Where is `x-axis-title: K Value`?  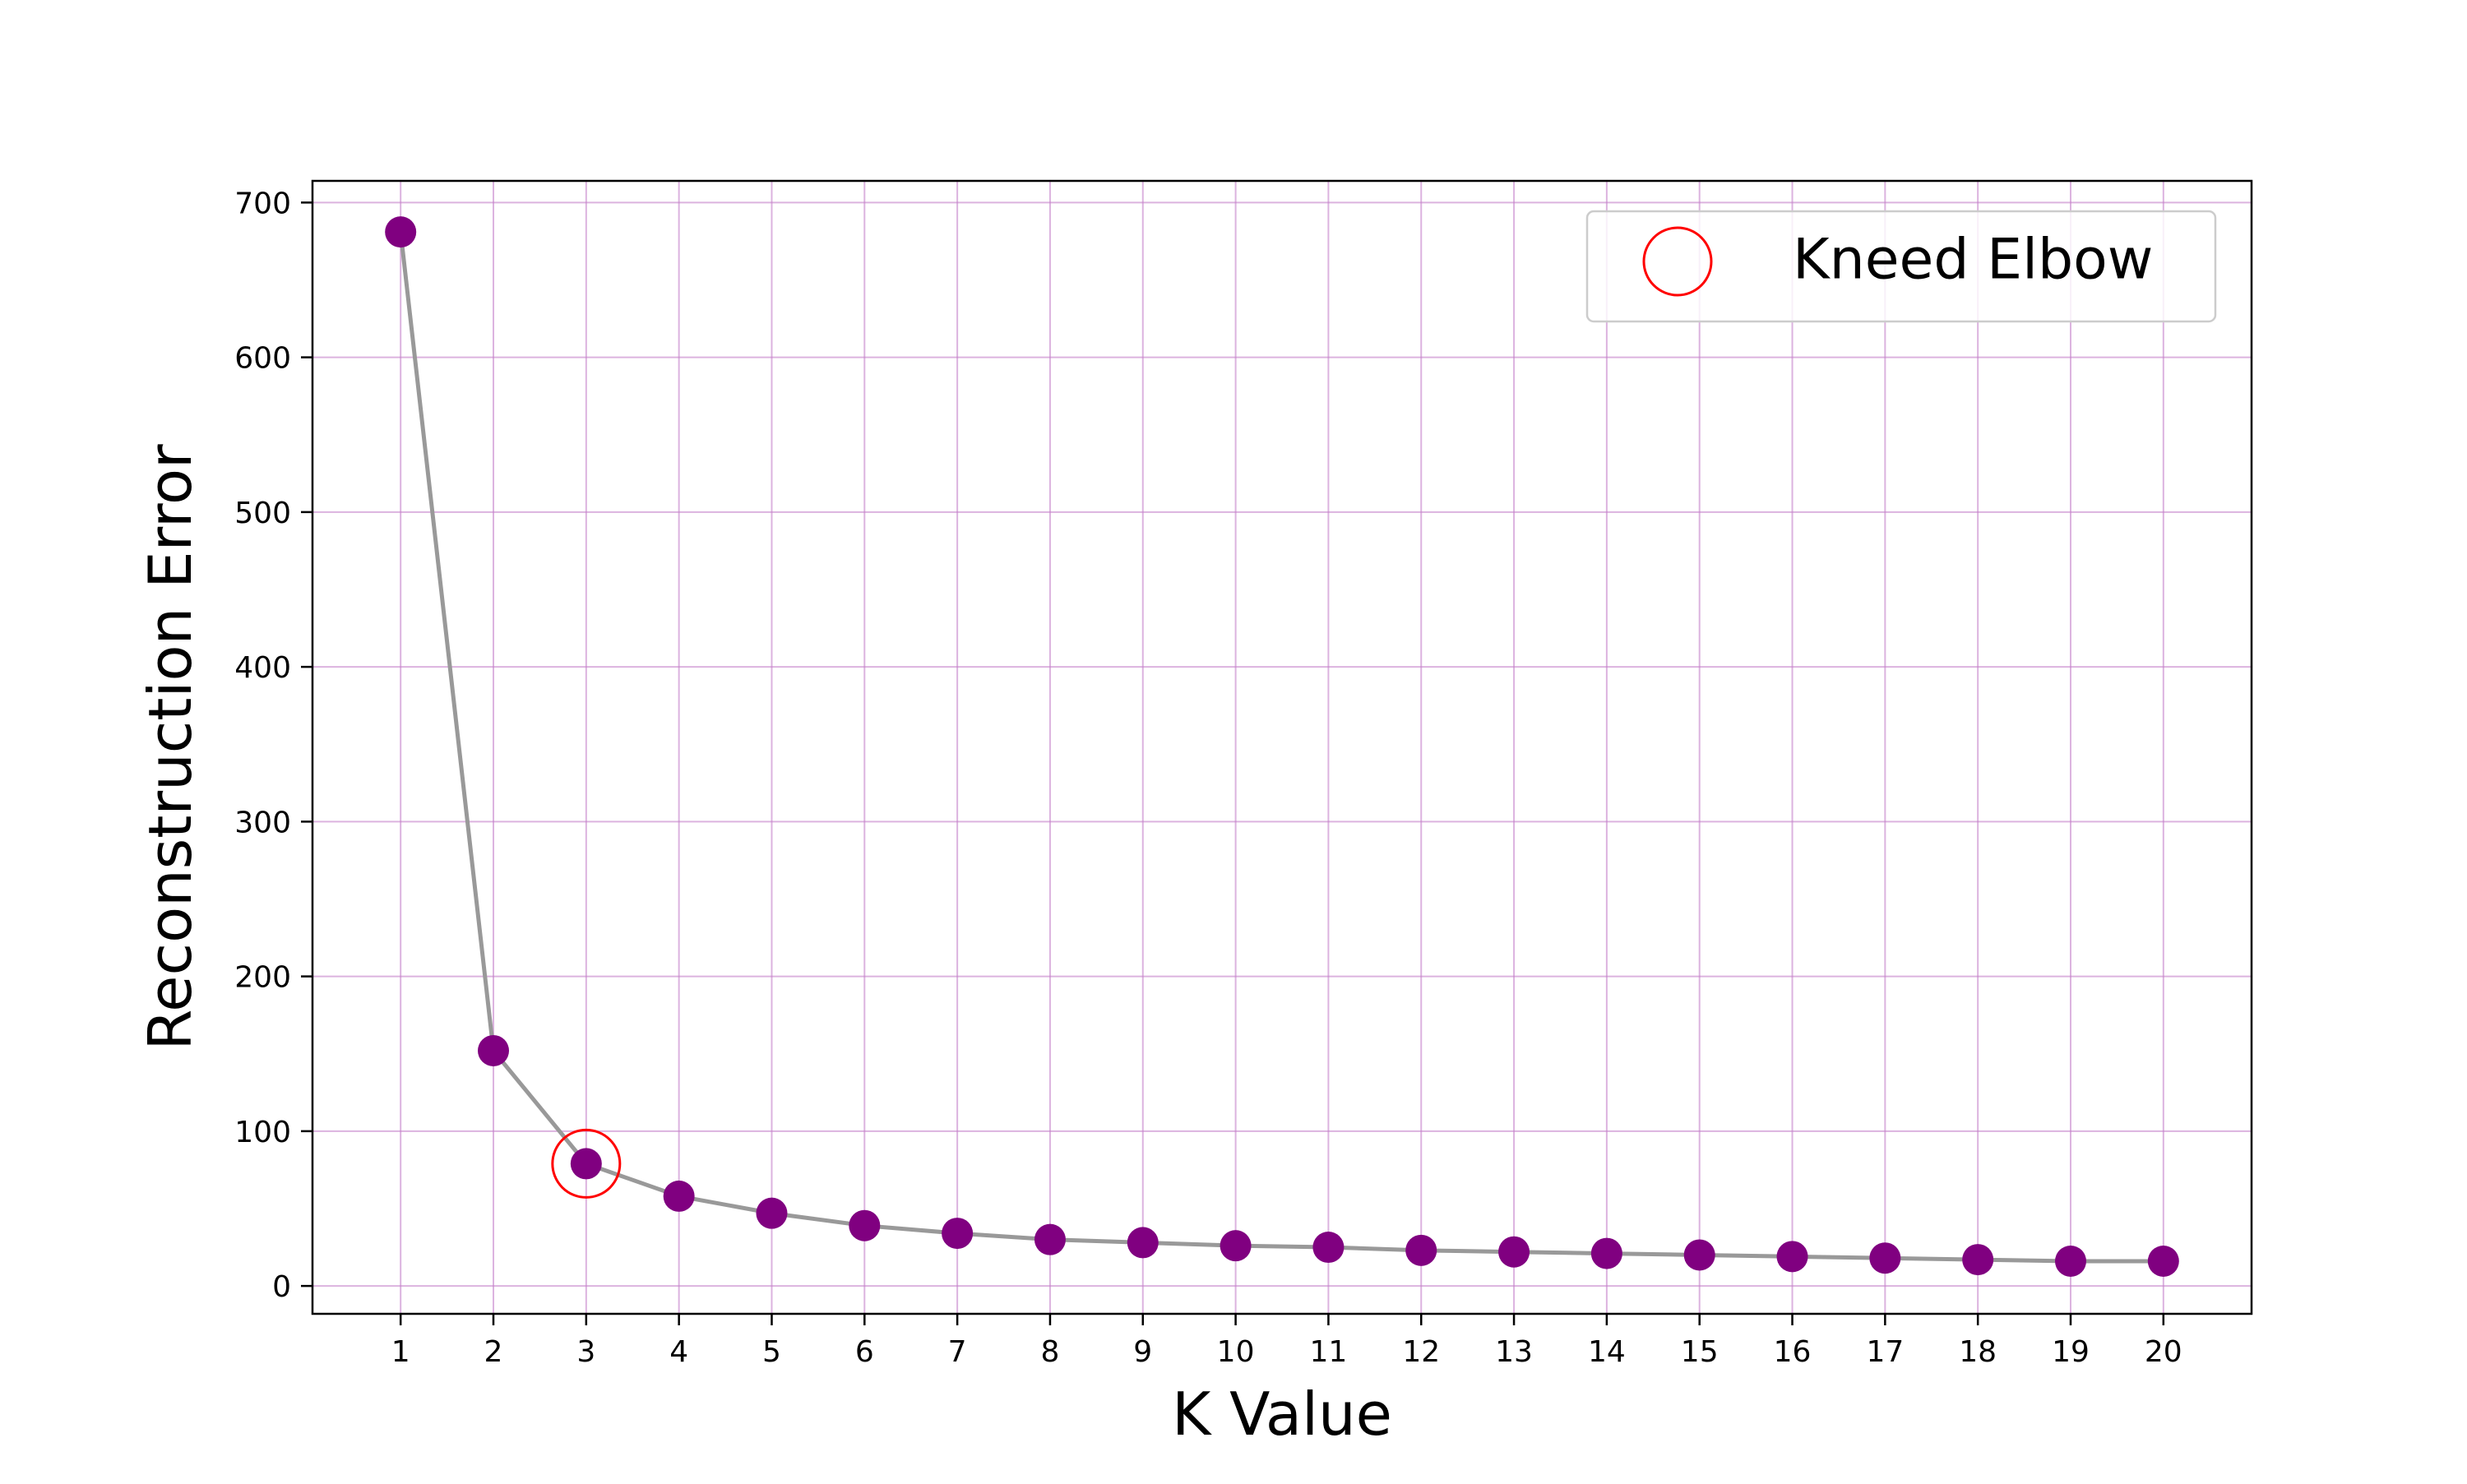 x-axis-title: K Value is located at coordinates (1282, 1414).